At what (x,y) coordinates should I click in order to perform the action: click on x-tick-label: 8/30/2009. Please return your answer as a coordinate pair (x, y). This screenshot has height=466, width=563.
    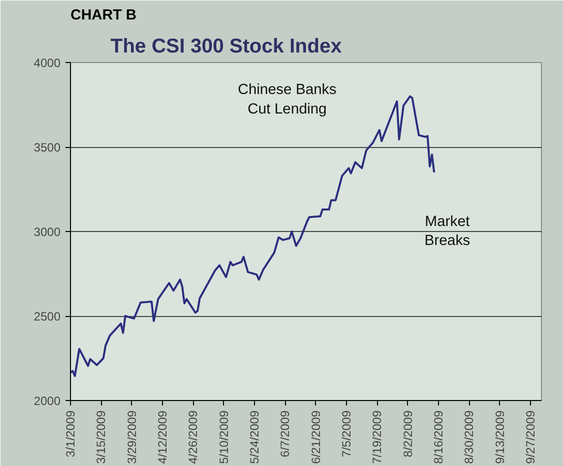
    Looking at the image, I should click on (469, 437).